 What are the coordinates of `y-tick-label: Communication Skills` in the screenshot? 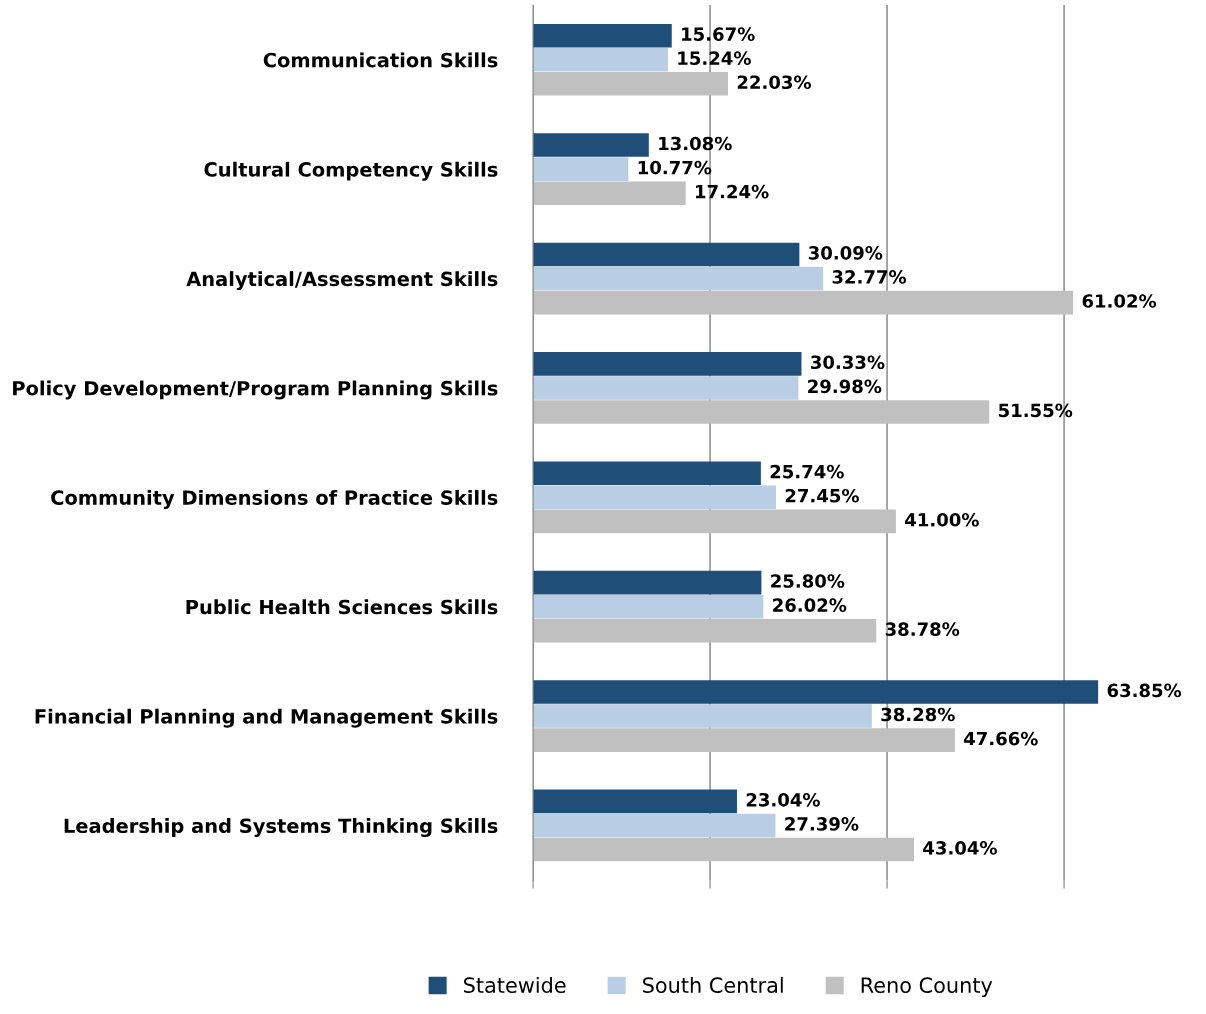 It's located at (380, 60).